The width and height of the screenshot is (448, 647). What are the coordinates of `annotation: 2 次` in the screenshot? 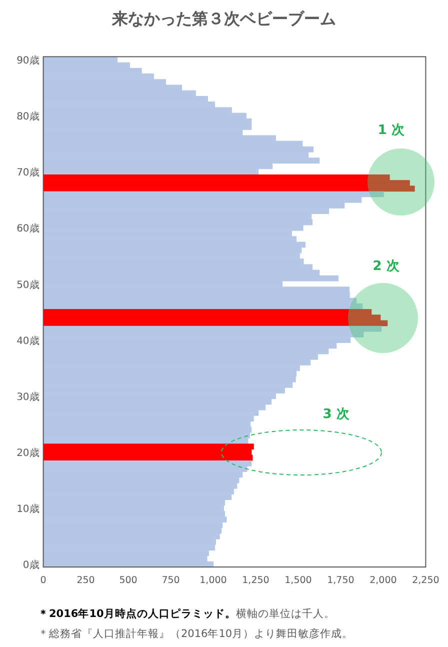 It's located at (386, 266).